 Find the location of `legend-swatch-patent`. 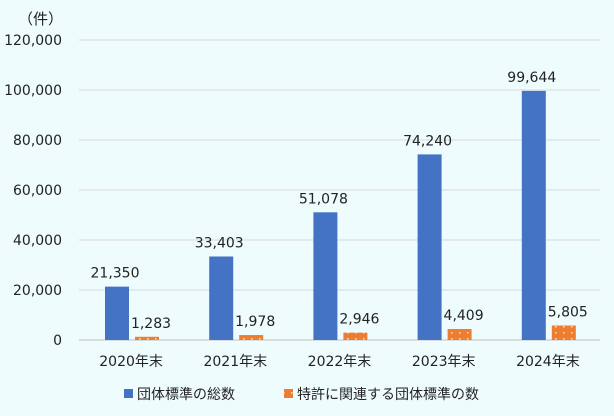

legend-swatch-patent is located at coordinates (288, 393).